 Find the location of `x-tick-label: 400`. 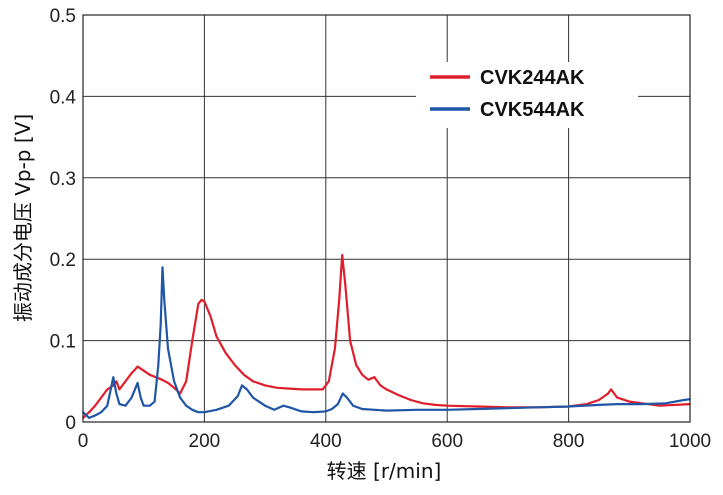

x-tick-label: 400 is located at coordinates (326, 441).